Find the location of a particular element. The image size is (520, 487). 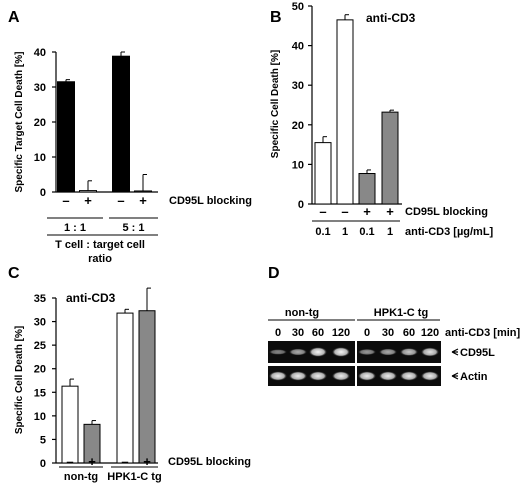

blot-group-label: non-tg is located at coordinates (302, 313).